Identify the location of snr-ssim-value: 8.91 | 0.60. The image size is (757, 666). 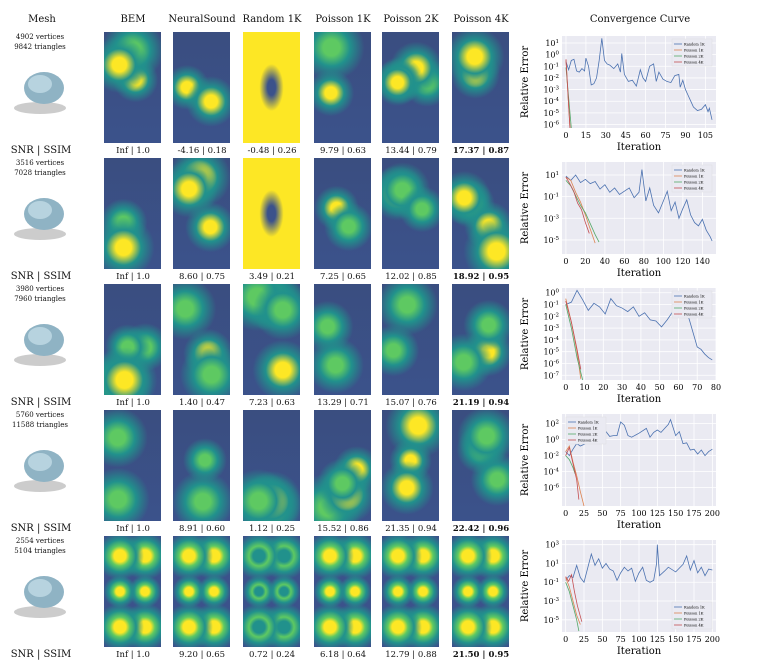
(202, 529).